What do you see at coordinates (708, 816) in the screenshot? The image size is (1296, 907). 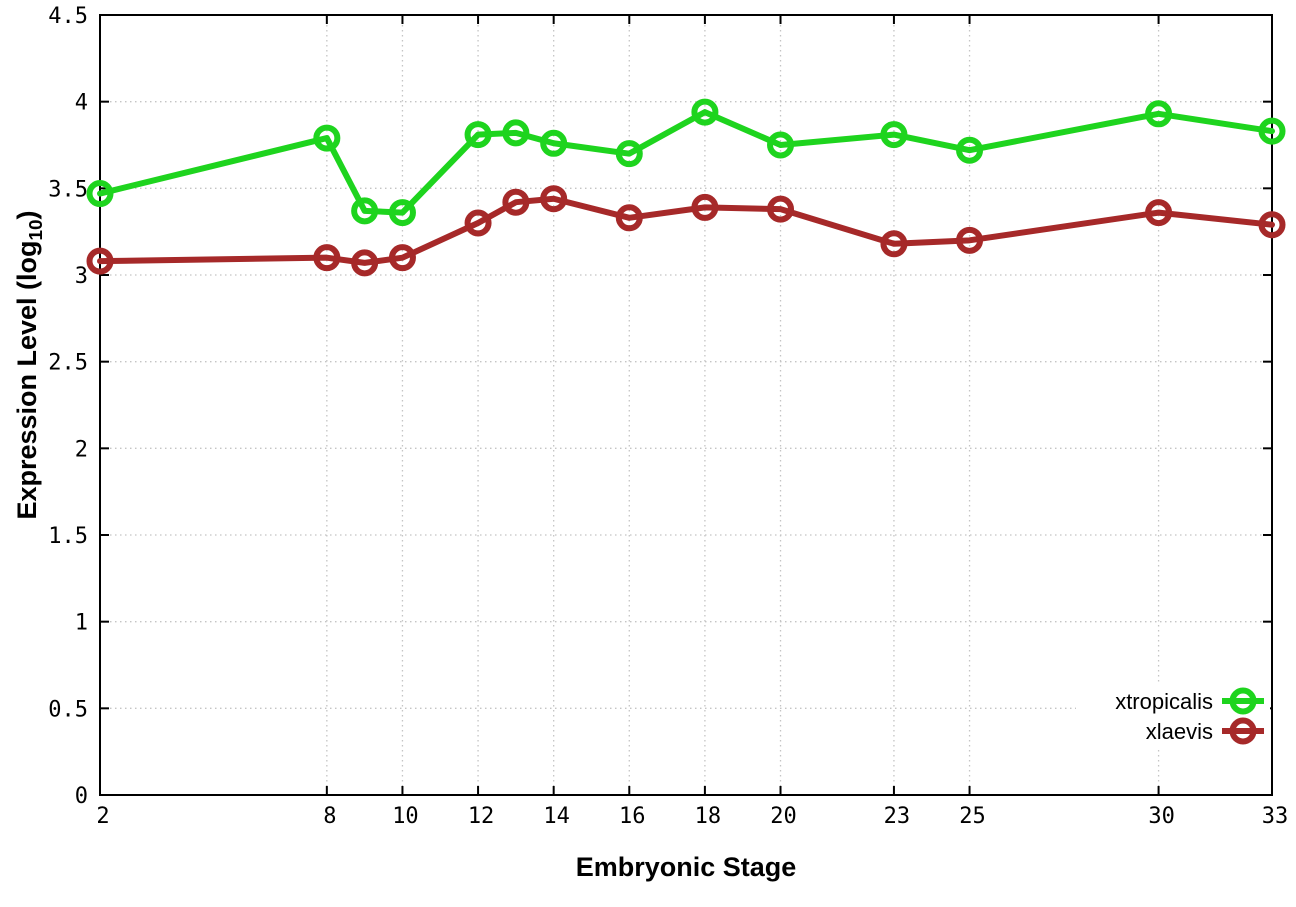 I see `x-tick-label: 18` at bounding box center [708, 816].